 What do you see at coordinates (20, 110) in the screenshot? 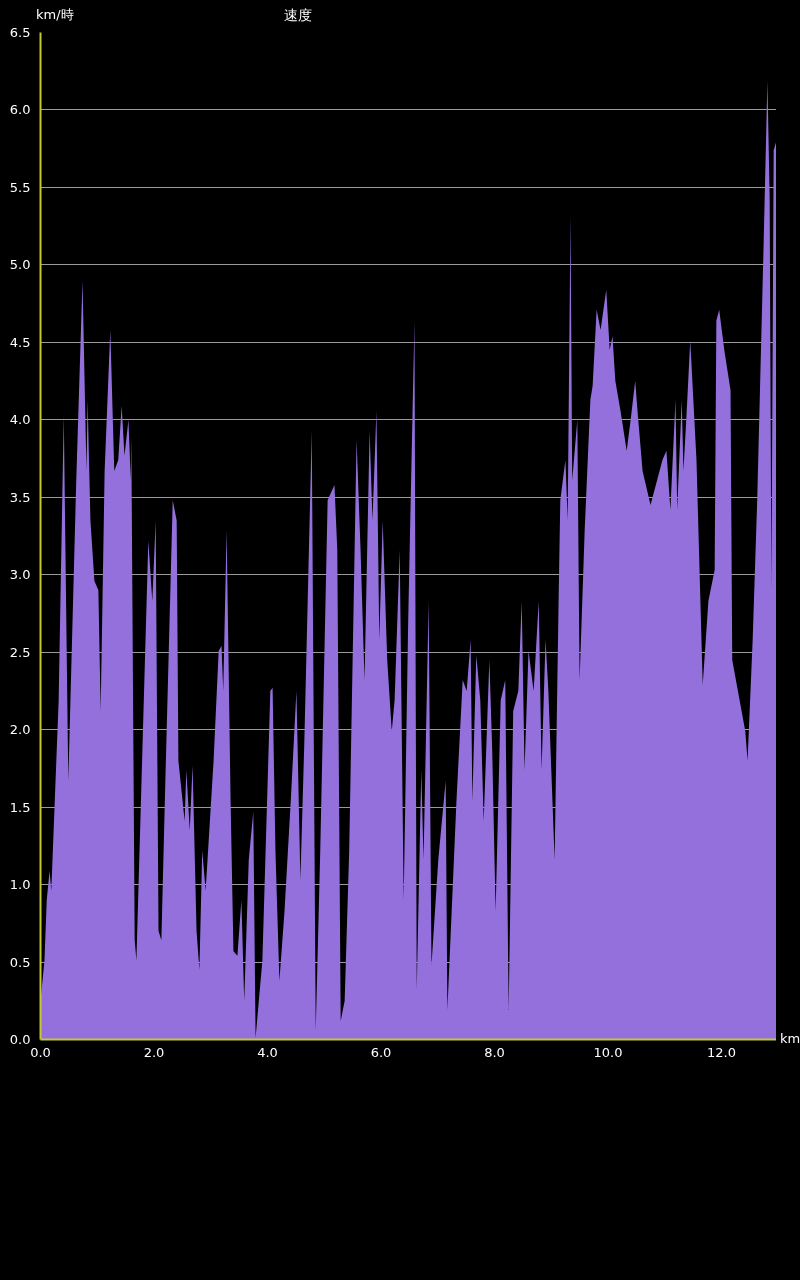
I see `y-tick-label: 6.0` at bounding box center [20, 110].